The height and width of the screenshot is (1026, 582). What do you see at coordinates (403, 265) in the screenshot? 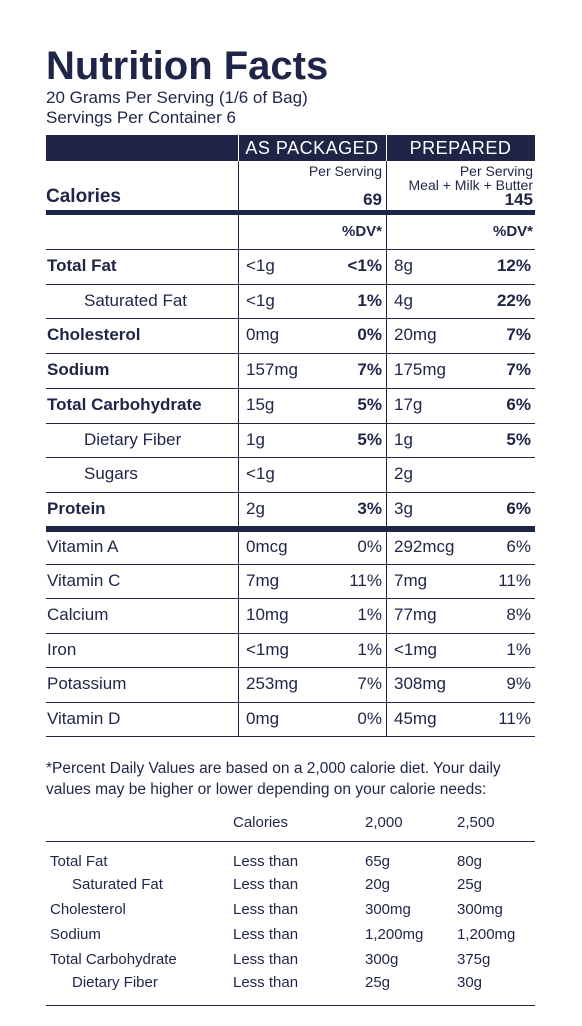
I see `amount: 8g` at bounding box center [403, 265].